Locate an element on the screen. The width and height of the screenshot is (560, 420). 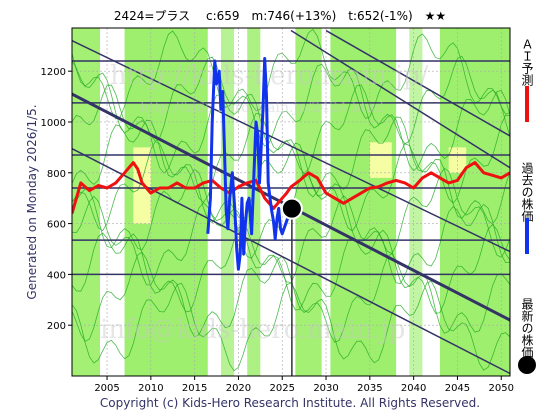
y-tick-label-3: 800 is located at coordinates (56, 174).